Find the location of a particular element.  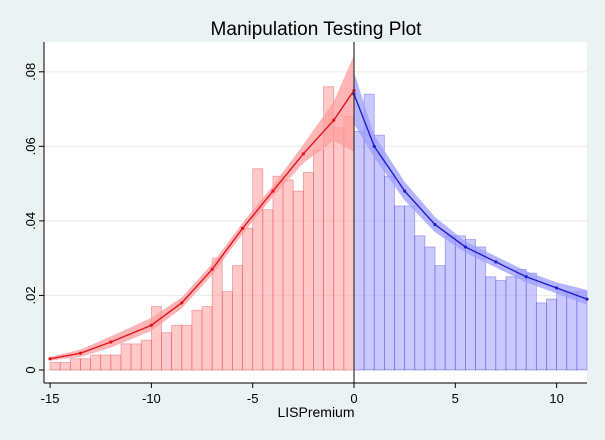

x-tick-label: -10 is located at coordinates (151, 398).